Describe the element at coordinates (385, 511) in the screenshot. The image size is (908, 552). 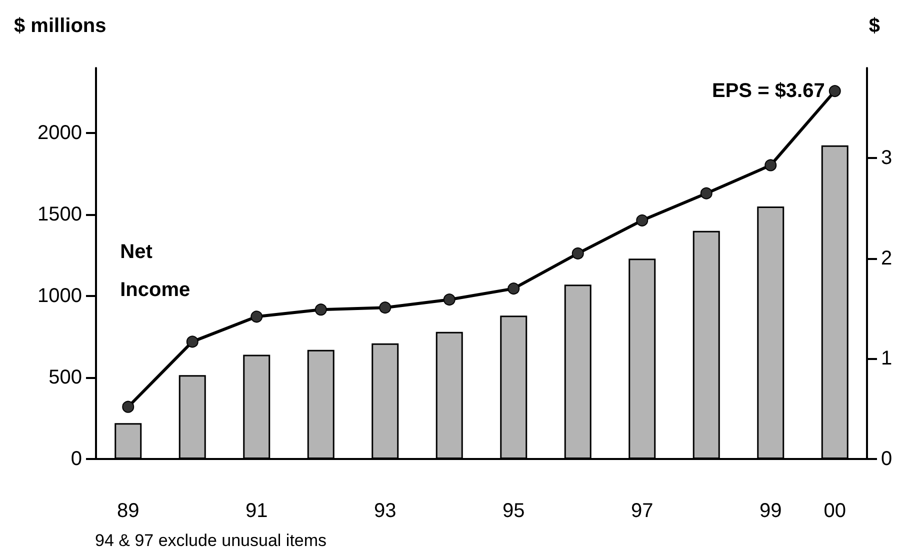
I see `x-tick-label: 93` at that location.